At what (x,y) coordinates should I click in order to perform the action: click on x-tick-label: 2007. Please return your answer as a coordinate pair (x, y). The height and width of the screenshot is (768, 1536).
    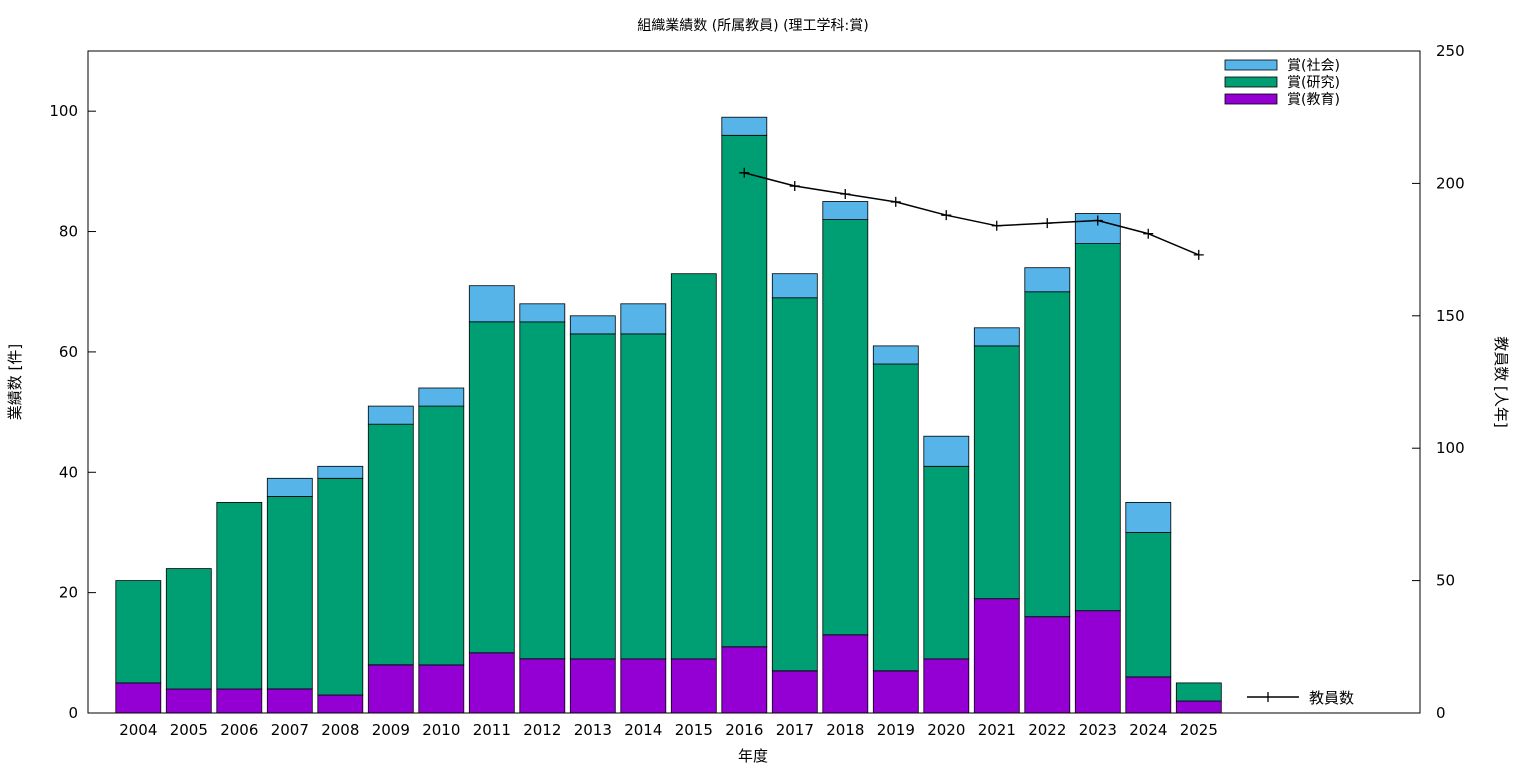
    Looking at the image, I should click on (290, 730).